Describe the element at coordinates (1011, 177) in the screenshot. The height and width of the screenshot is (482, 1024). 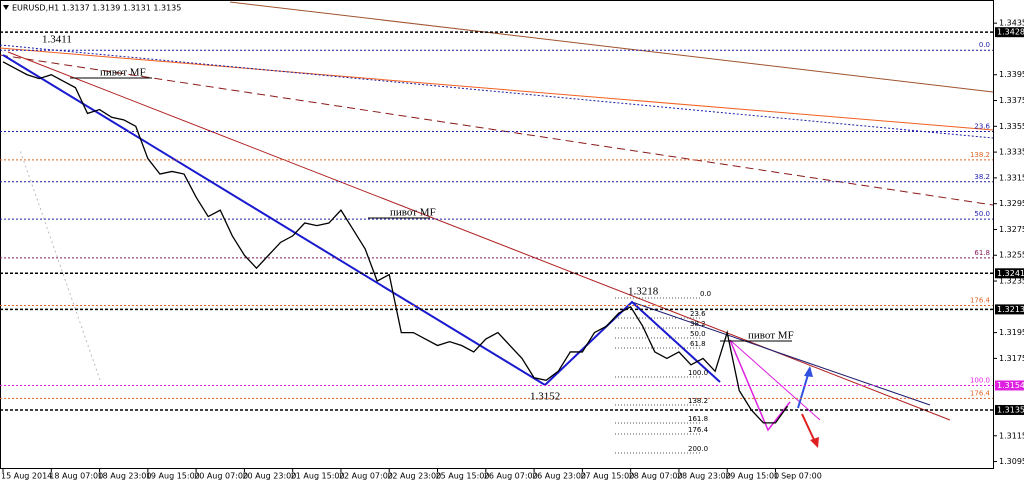
I see `y-tick-label: 1.3315` at that location.